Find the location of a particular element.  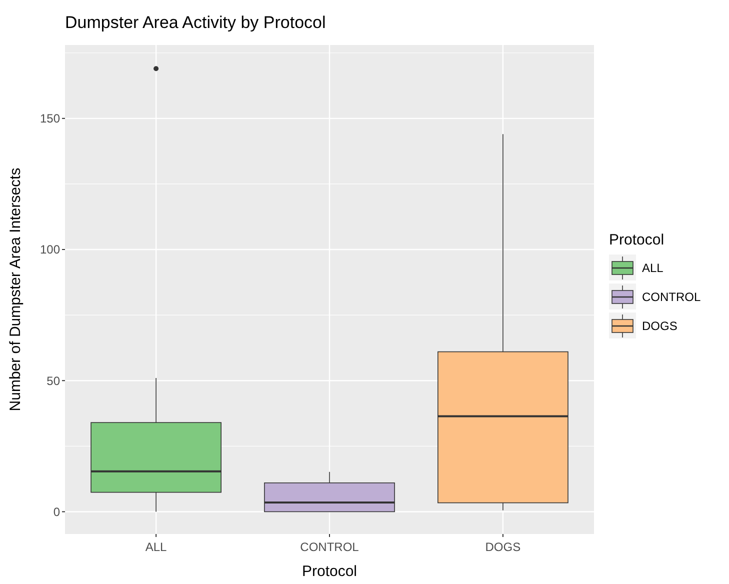

legend-title: Protocol is located at coordinates (636, 240).